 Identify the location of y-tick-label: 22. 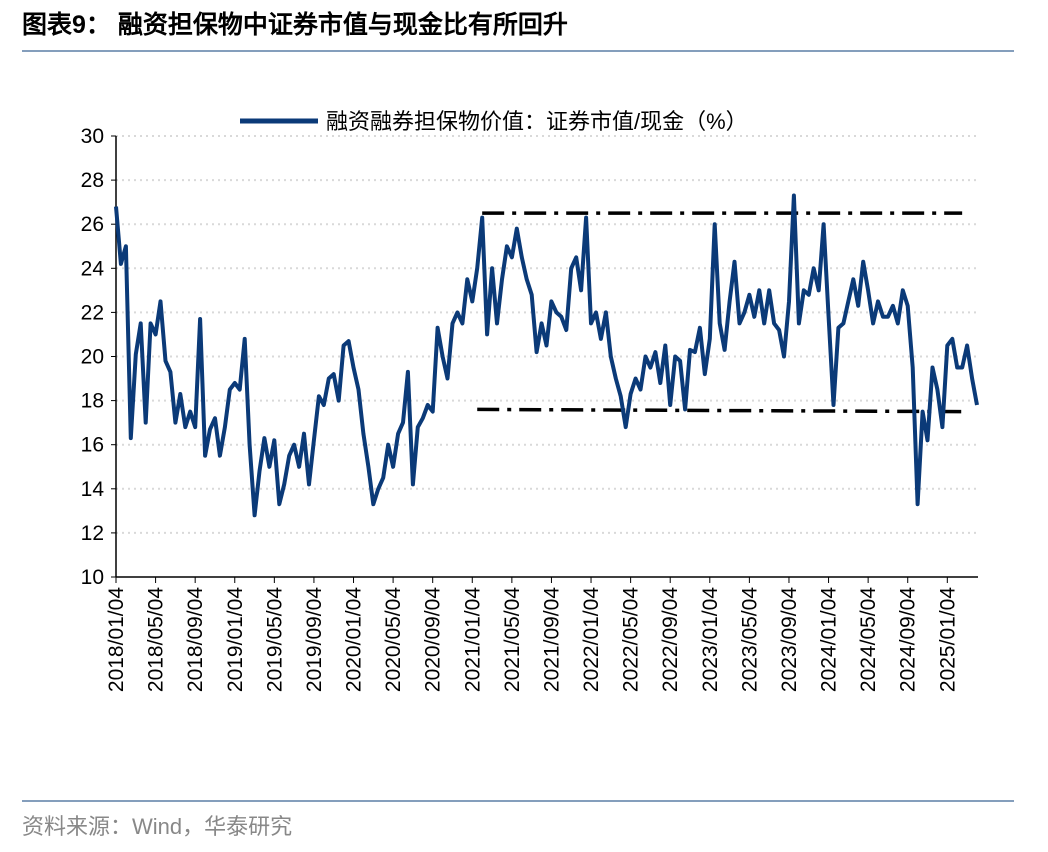
(92, 312).